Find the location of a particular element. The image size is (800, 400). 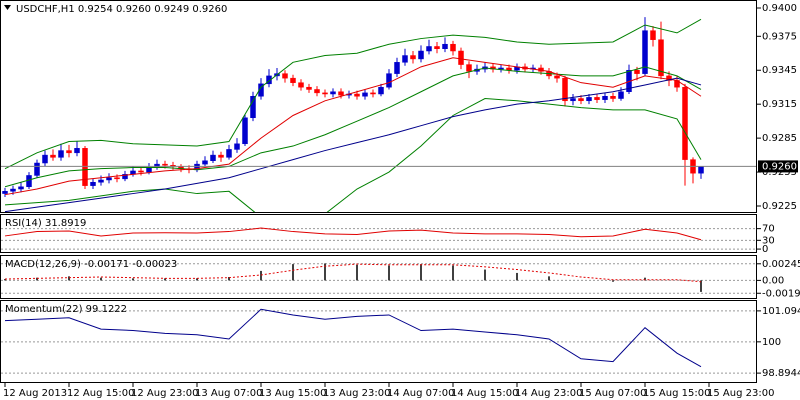

x-tick-label: 12 Aug 15:00 is located at coordinates (100, 393).